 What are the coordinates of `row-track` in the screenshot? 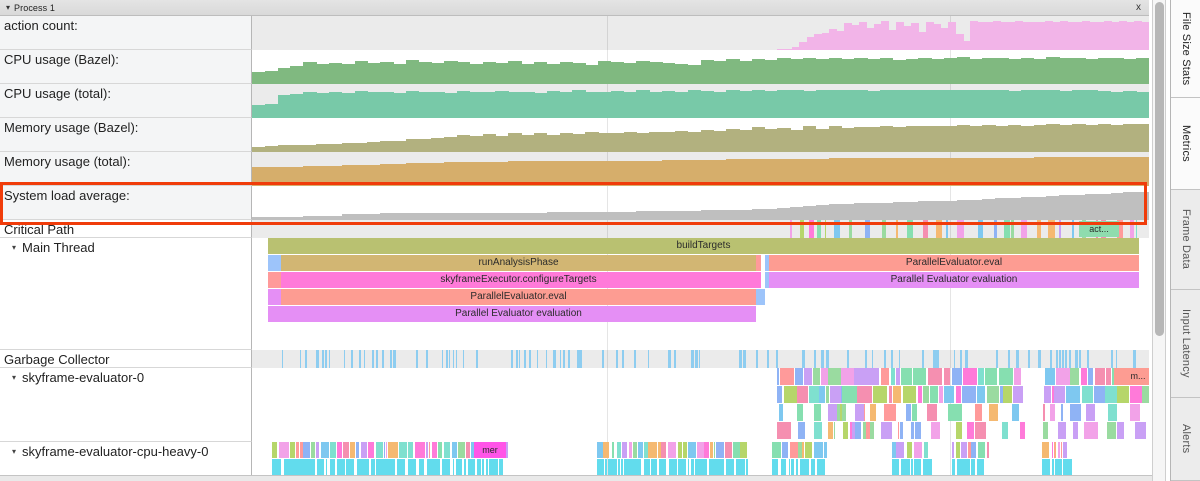 It's located at (700, 67).